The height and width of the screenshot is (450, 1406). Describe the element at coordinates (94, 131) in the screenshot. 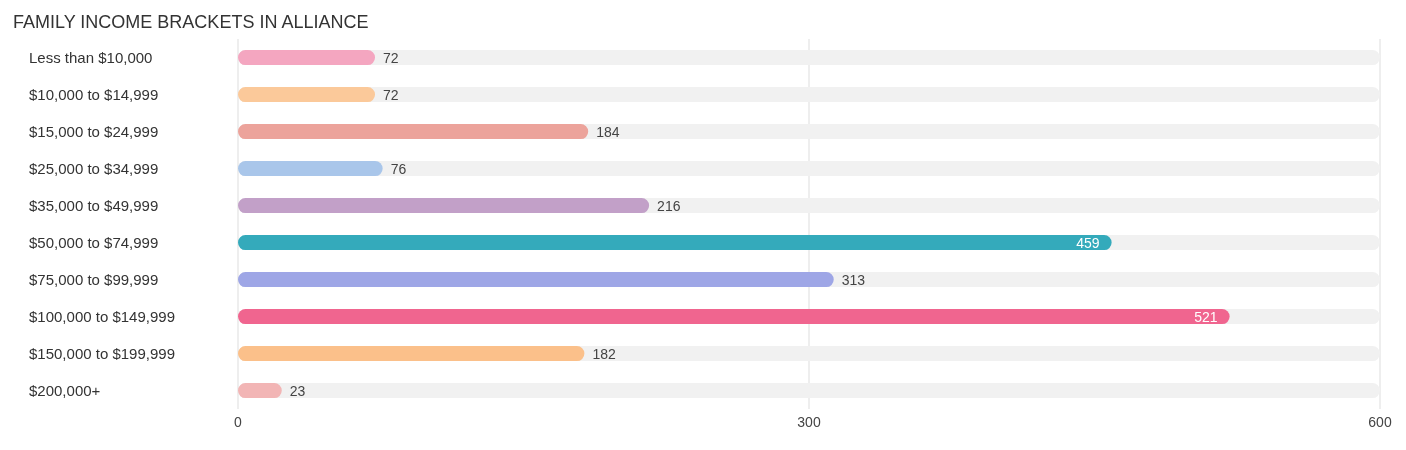

I see `y-tick-label: $15,000 to $24,999` at that location.